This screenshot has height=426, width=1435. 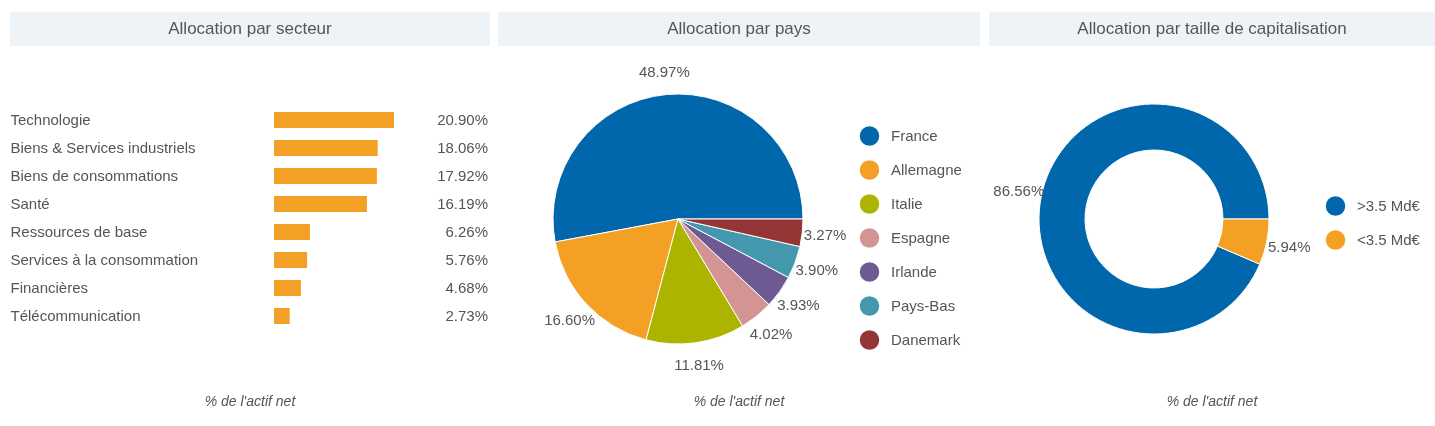 I want to click on y-tick-label: Technologie, so click(x=50, y=119).